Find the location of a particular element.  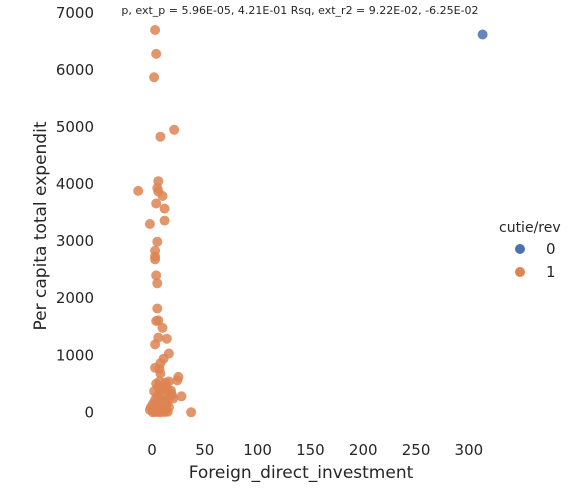

y-tick-label: 4000 is located at coordinates (75, 184).